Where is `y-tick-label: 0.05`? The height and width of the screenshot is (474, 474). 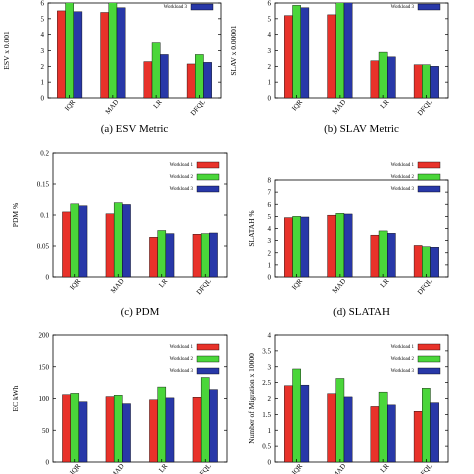
y-tick-label: 0.05 is located at coordinates (43, 247).